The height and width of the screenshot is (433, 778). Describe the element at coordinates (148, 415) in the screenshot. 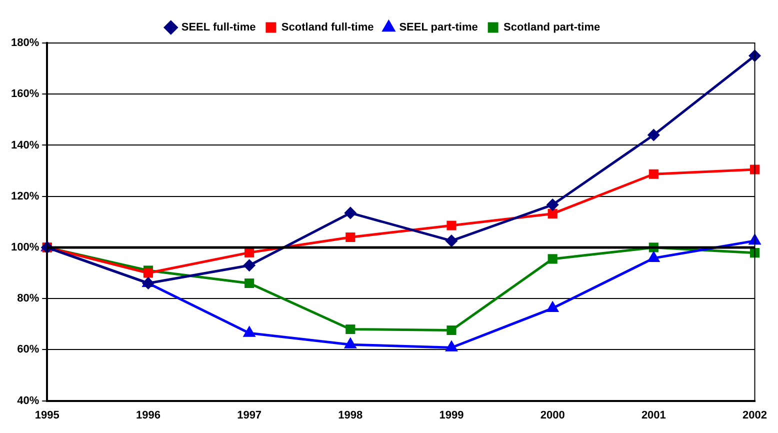

I see `x-tick-label: 1996` at that location.